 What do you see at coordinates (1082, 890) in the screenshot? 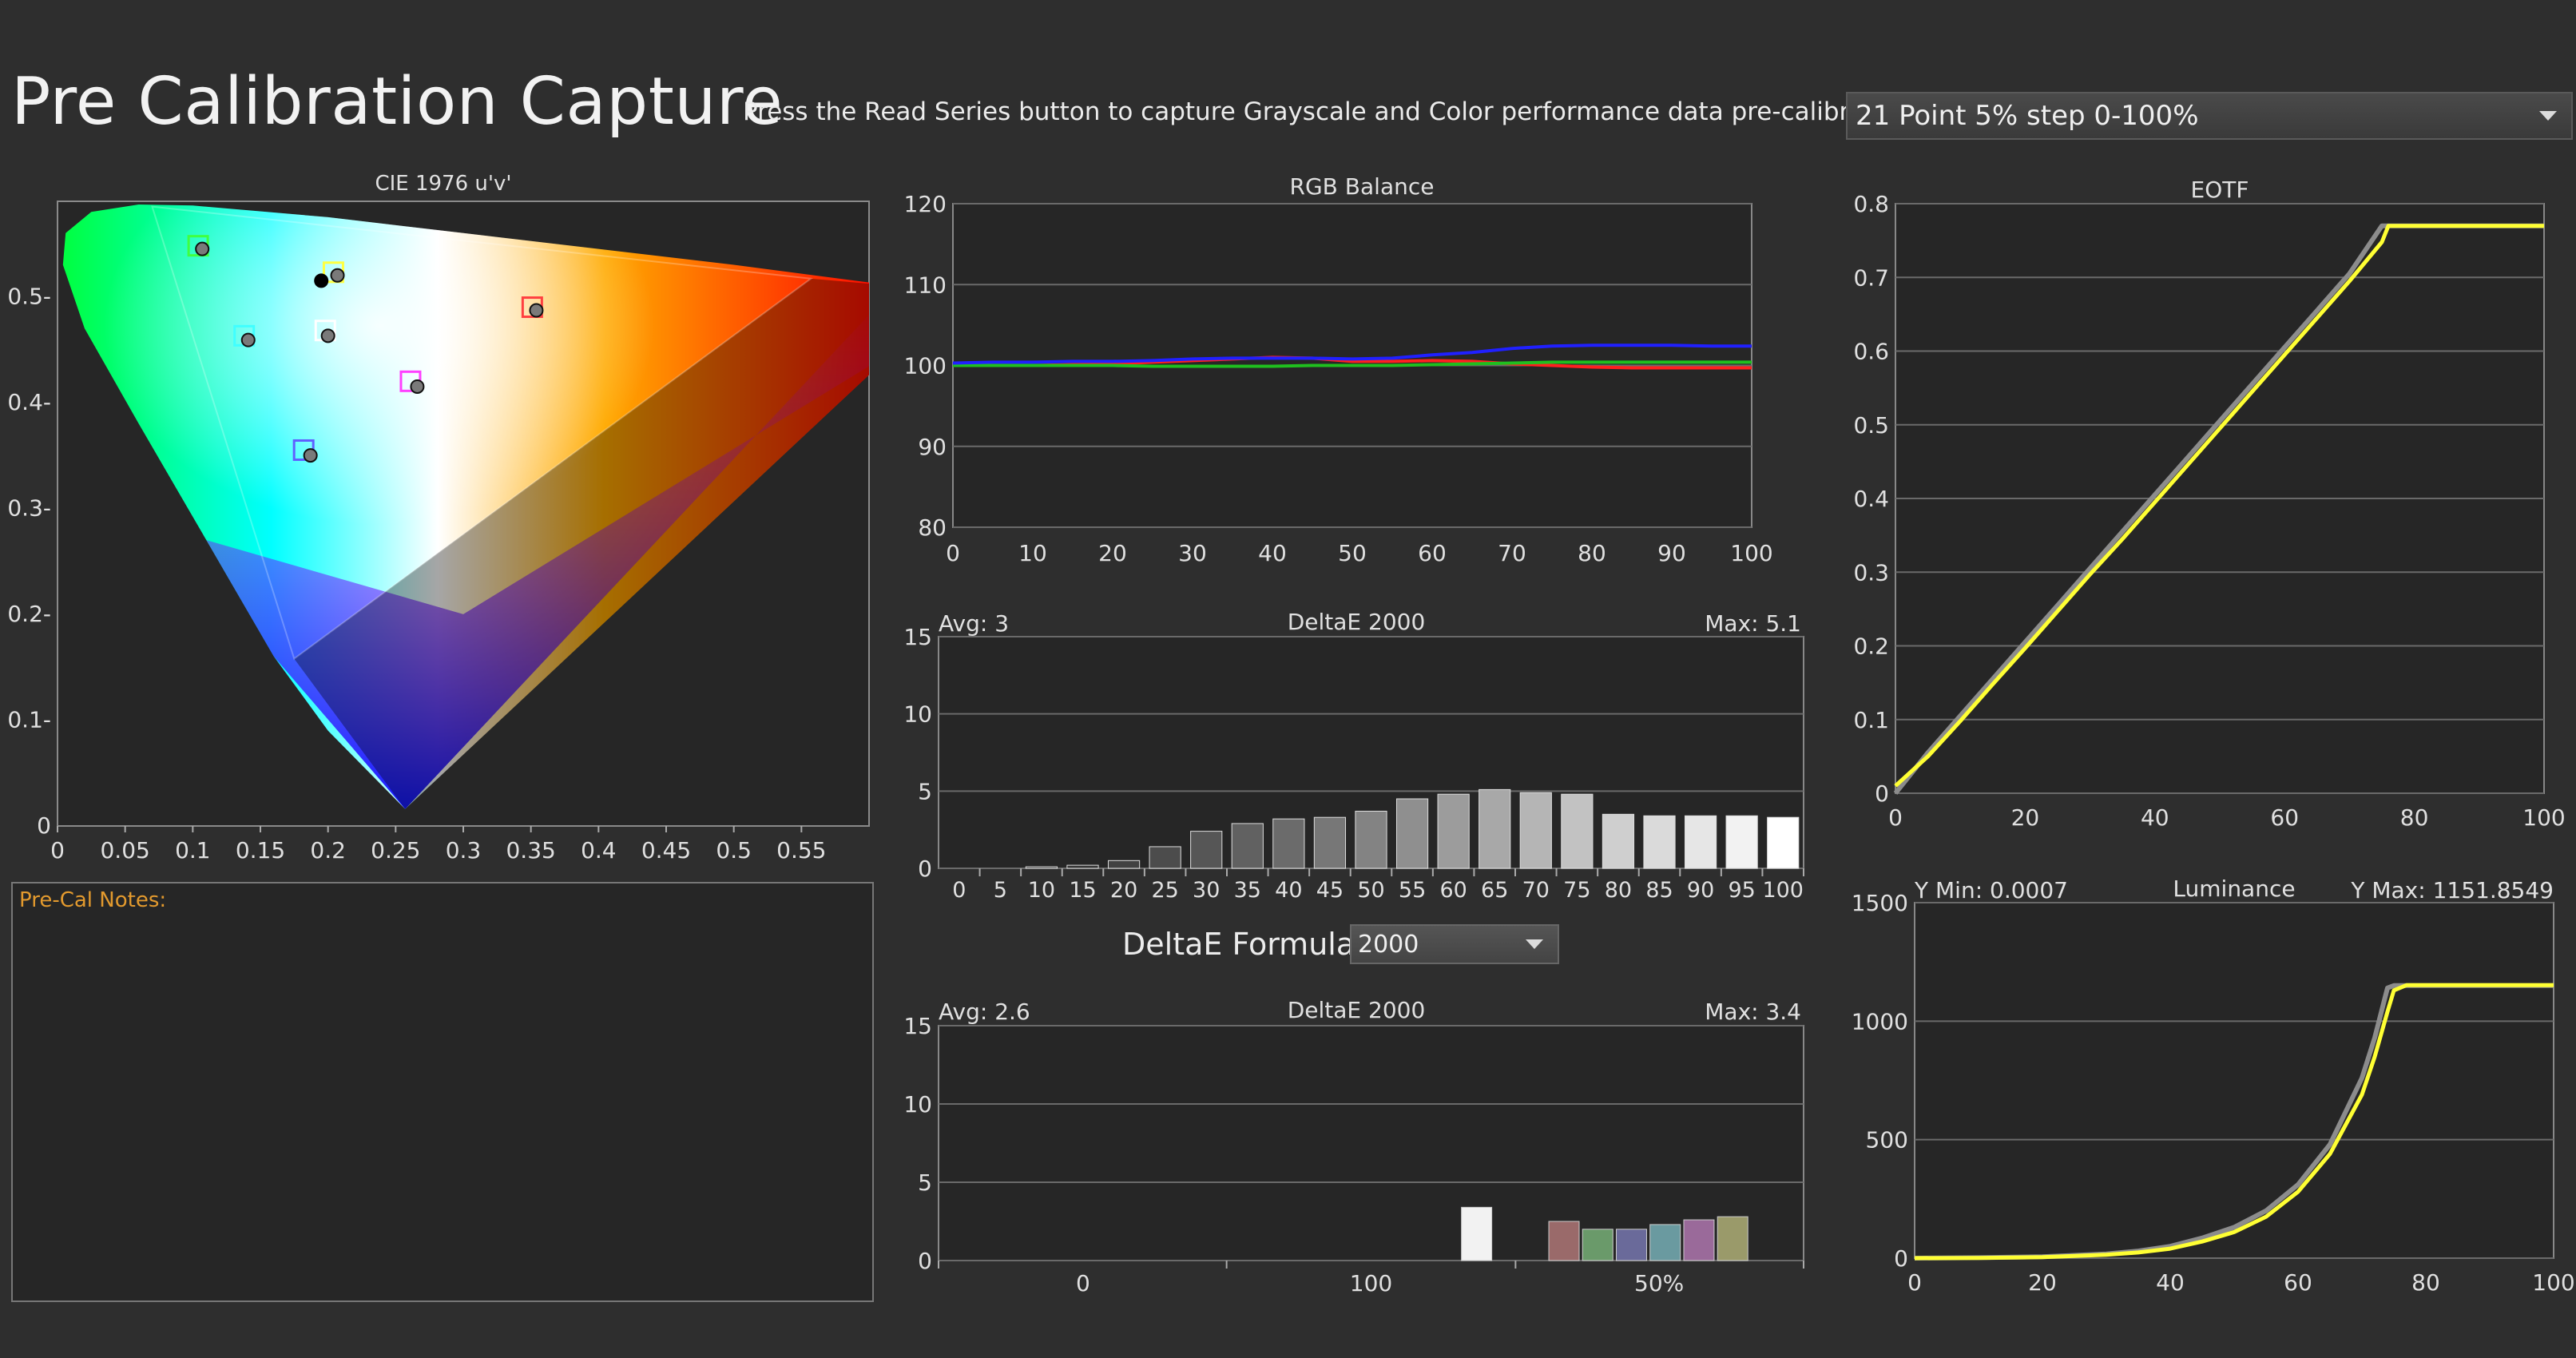
I see `x-tick-label: 15` at bounding box center [1082, 890].